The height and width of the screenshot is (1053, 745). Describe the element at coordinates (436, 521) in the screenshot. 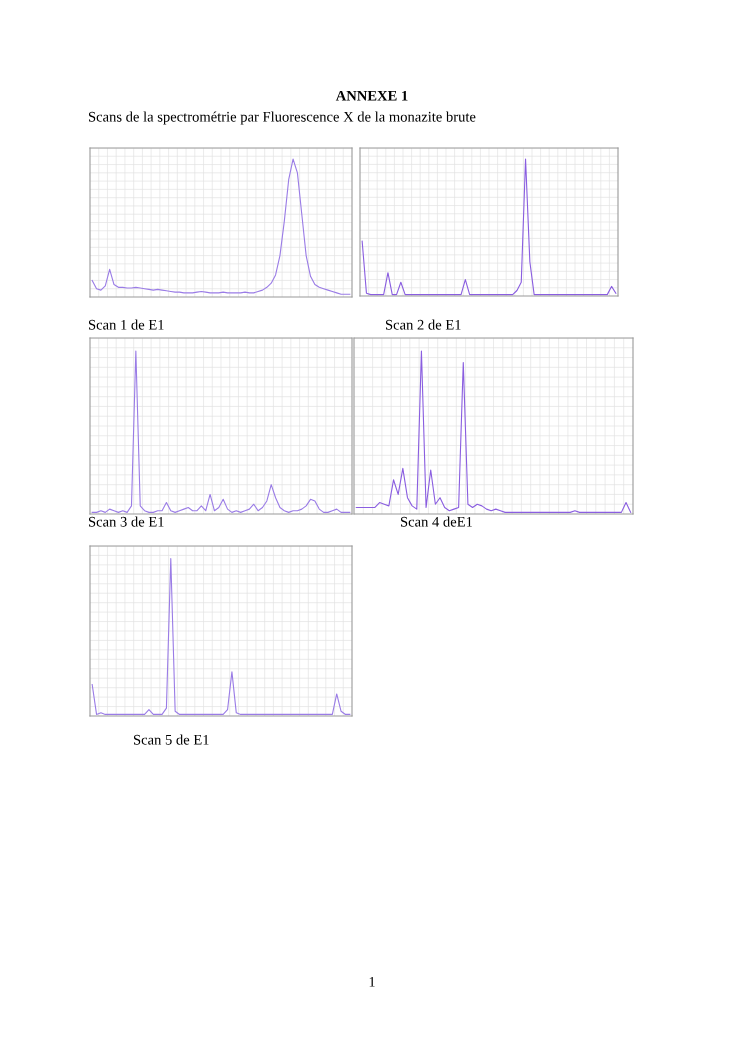

I see `text: Scan 4 deE1` at that location.